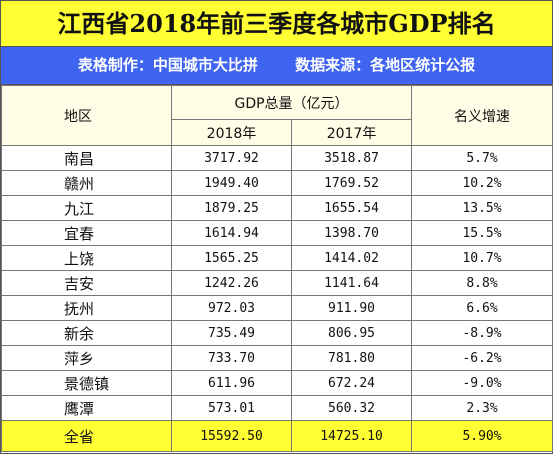 This screenshot has width=553, height=454. I want to click on region-cell: 宜春, so click(86, 233).